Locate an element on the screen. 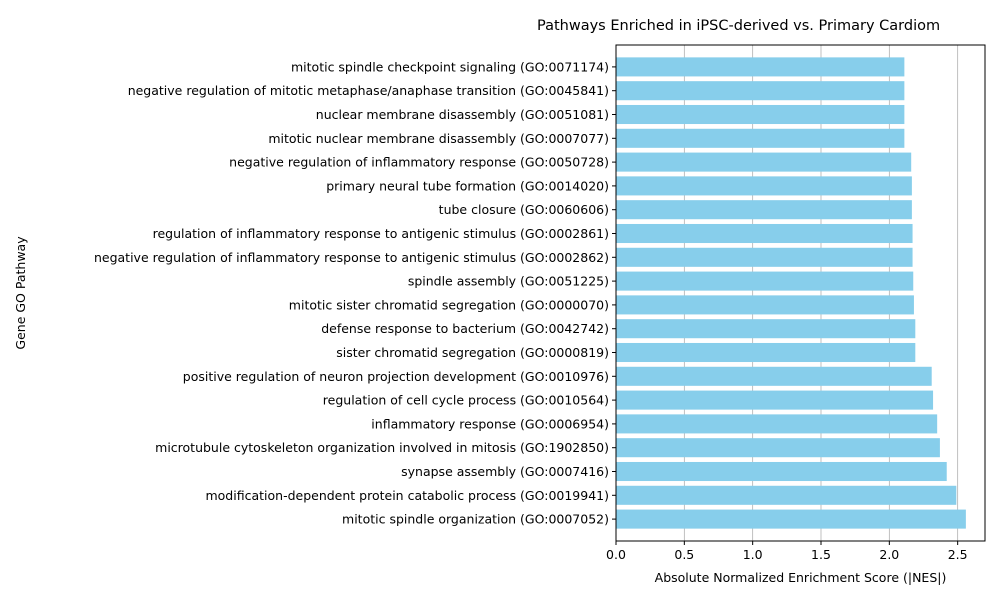 This screenshot has width=1000, height=600. y-tick-label: tube closure (GO:0060606) is located at coordinates (524, 209).